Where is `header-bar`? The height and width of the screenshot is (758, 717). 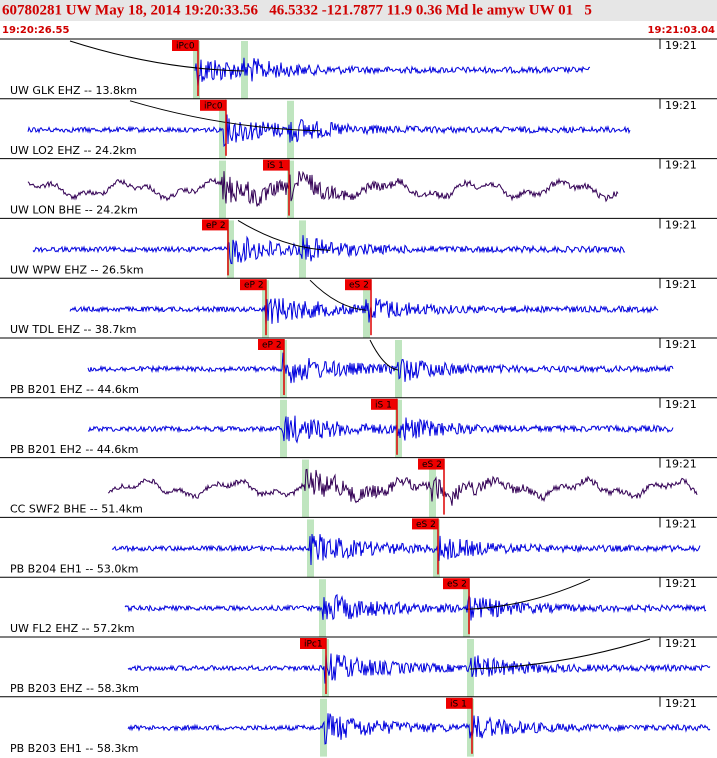
header-bar is located at coordinates (358, 10).